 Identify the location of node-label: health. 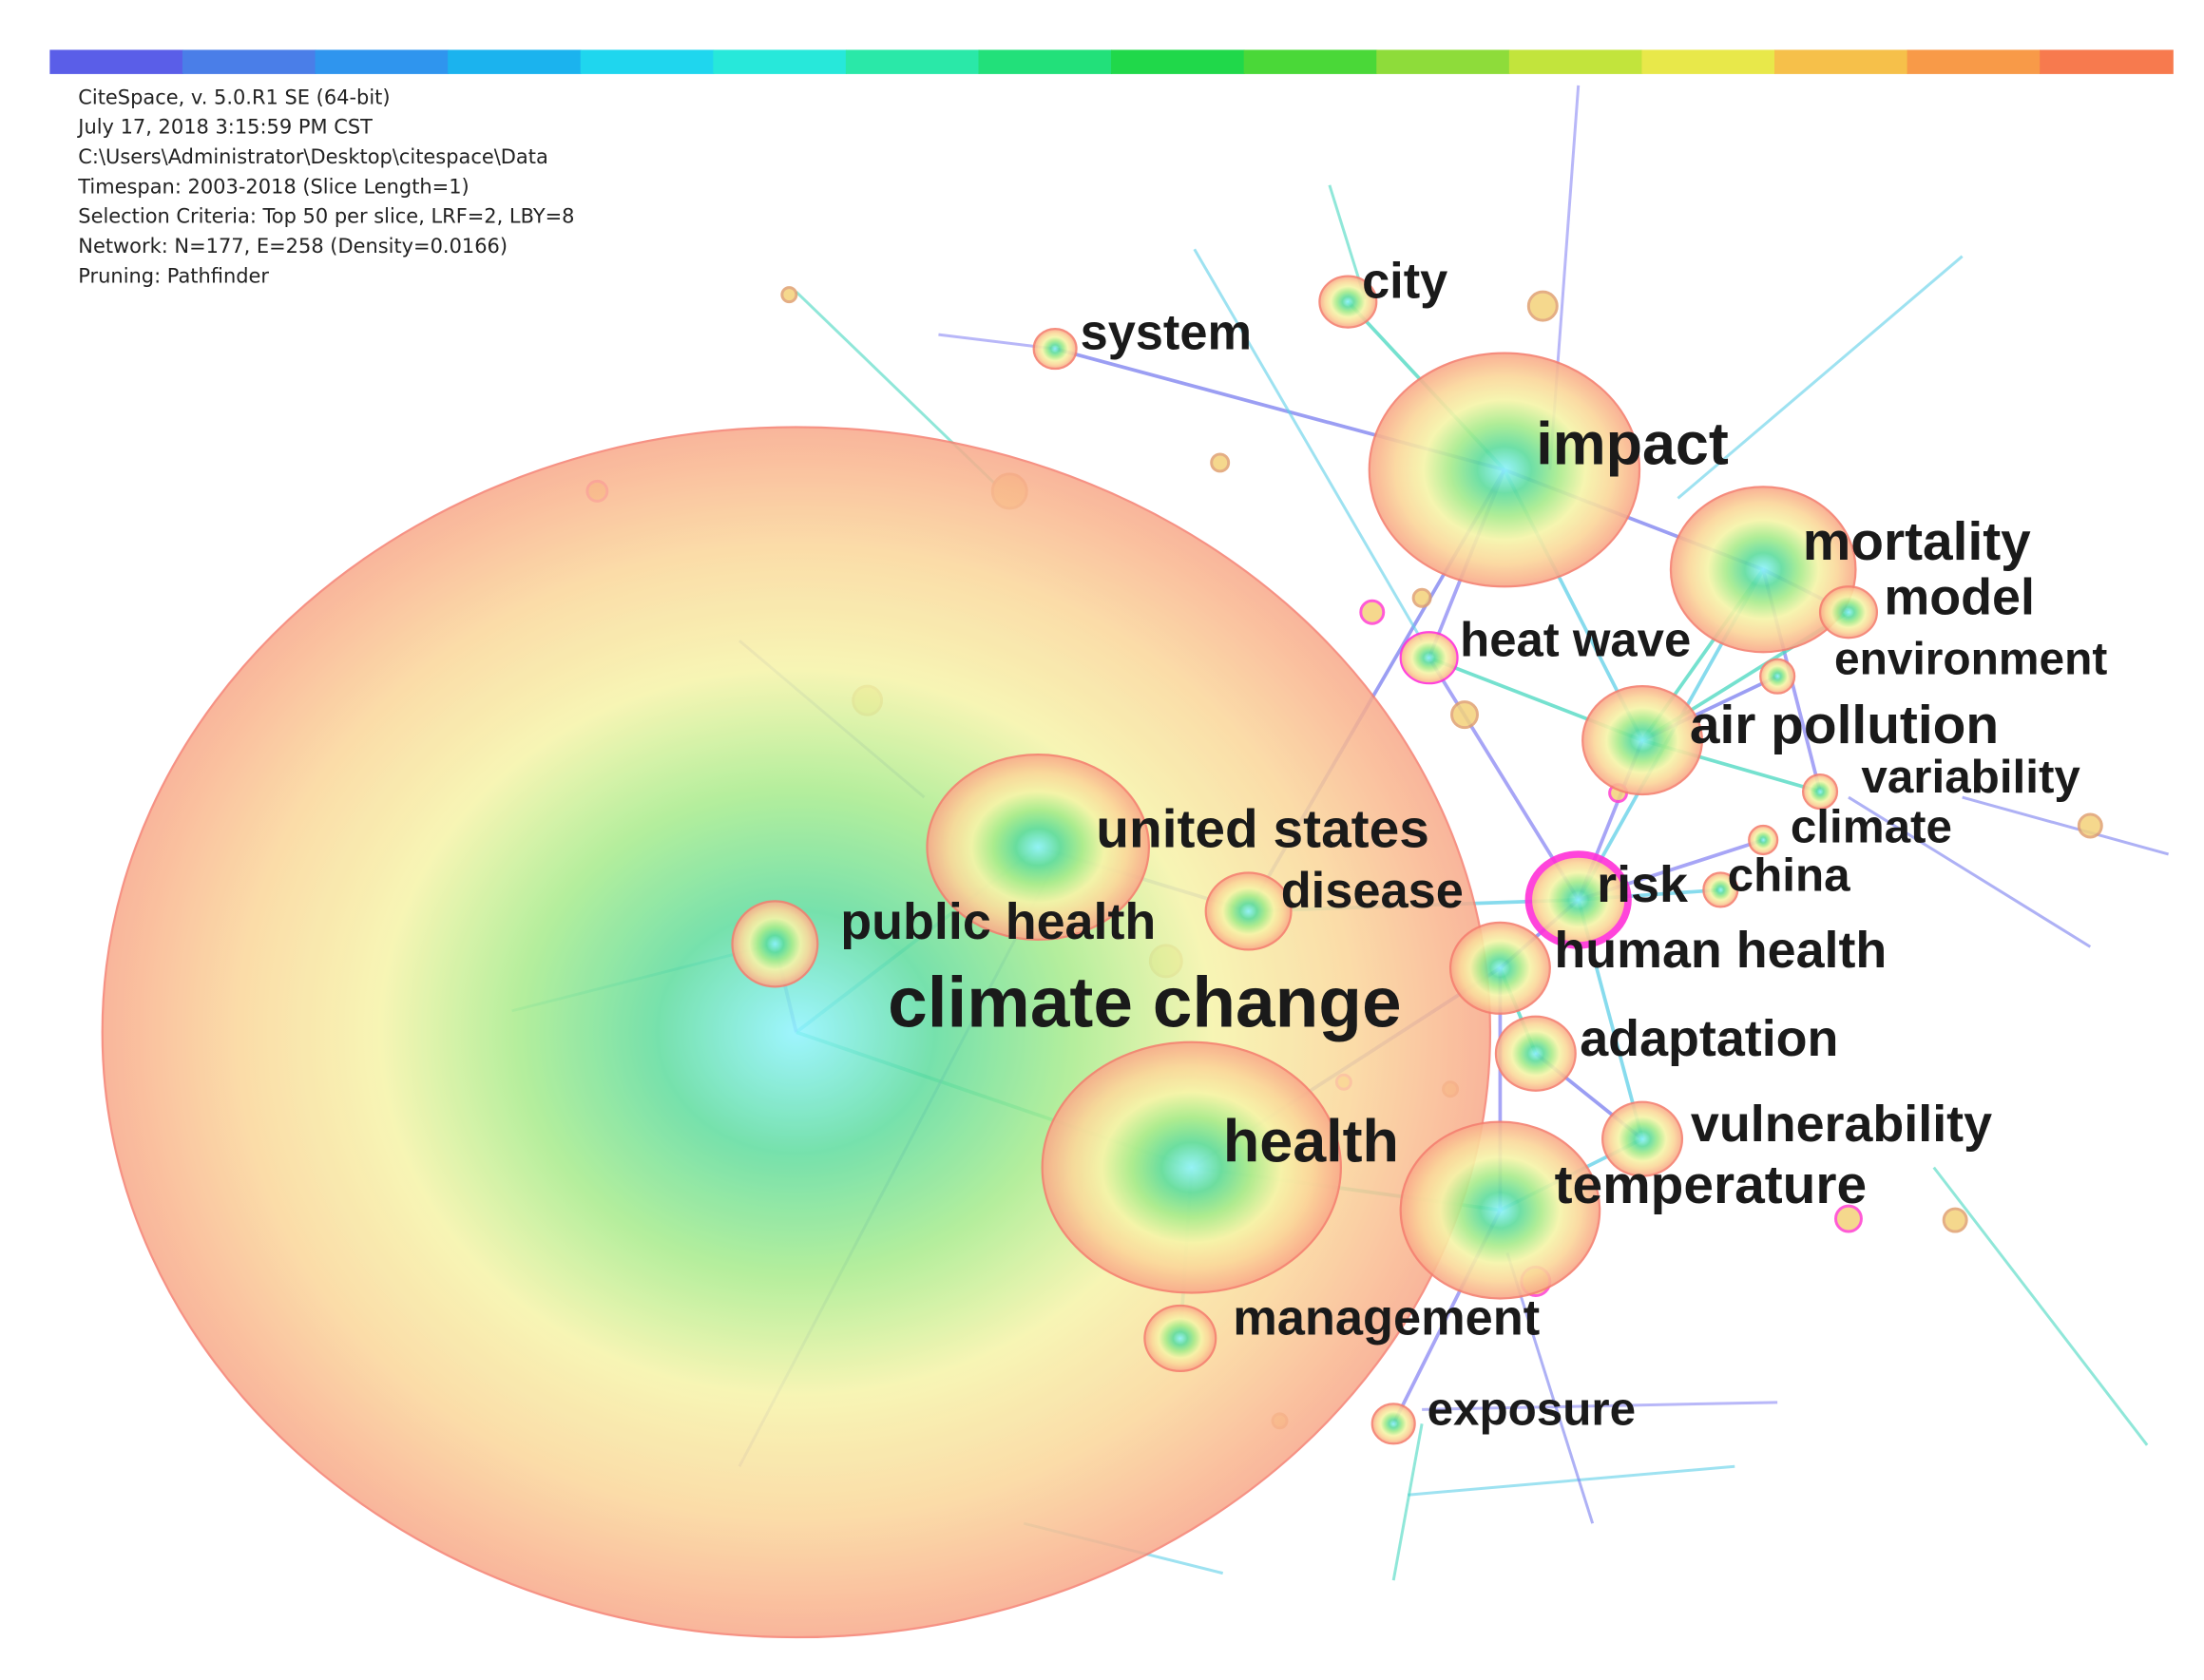
(1311, 1142).